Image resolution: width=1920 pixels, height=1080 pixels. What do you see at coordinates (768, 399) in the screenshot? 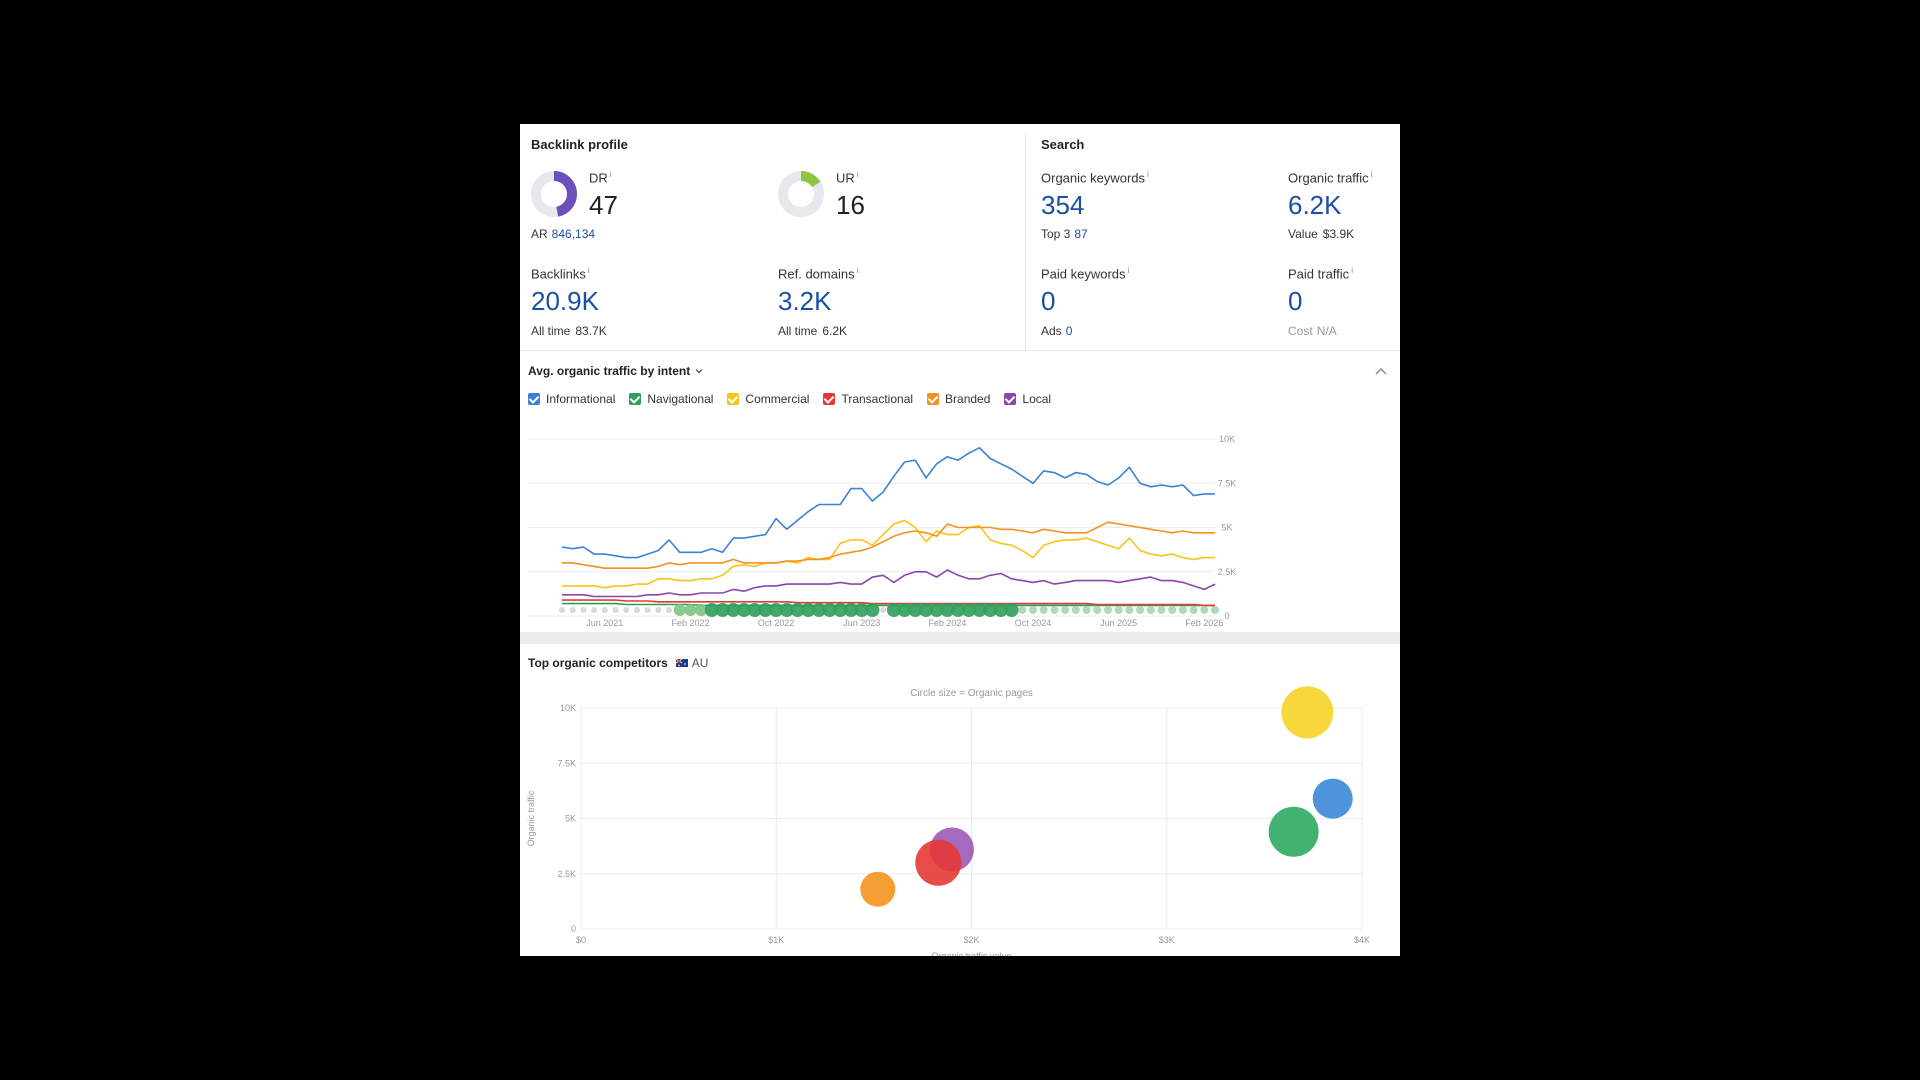
I see `legend-item-commercial: Commercial` at bounding box center [768, 399].